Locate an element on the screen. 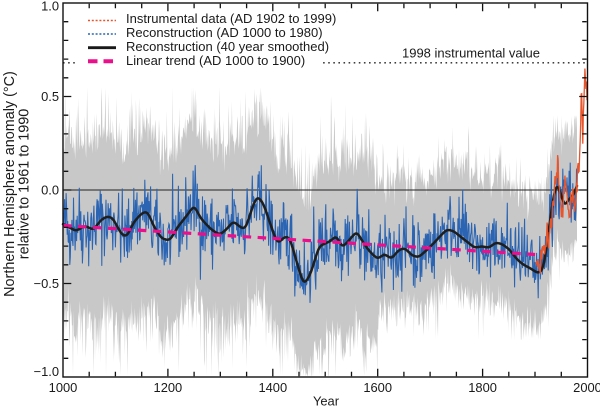  svg-text: relative to 1961 to 1990 is located at coordinates (24, 184).